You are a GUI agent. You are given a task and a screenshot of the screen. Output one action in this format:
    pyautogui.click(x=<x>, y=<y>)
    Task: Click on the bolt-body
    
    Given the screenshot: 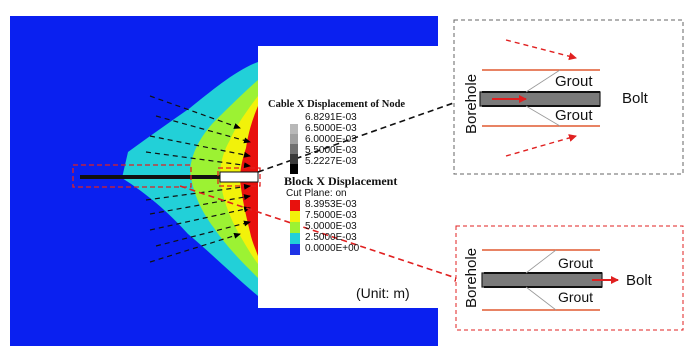 What is the action you would take?
    pyautogui.click(x=542, y=280)
    